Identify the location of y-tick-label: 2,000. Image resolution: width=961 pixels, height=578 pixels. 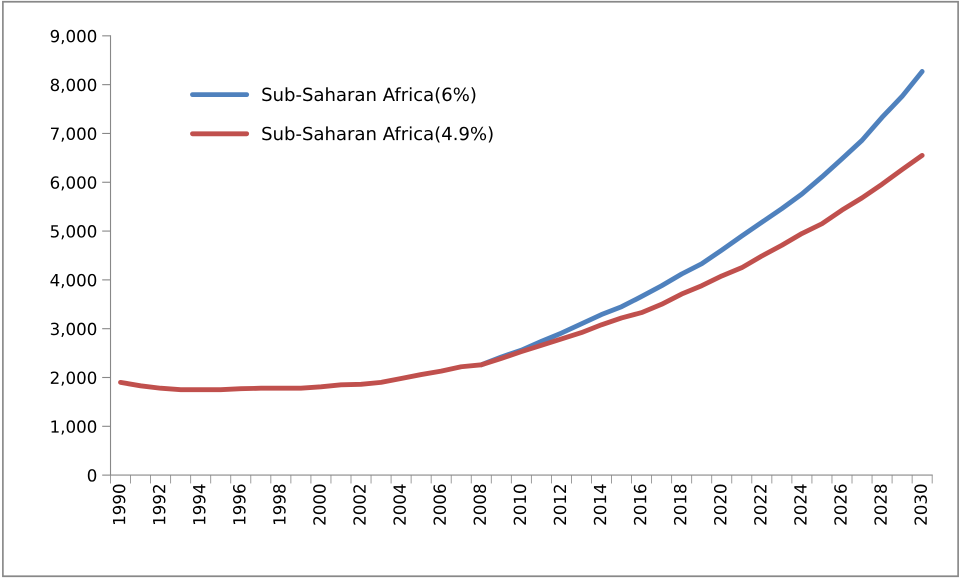
(73, 378).